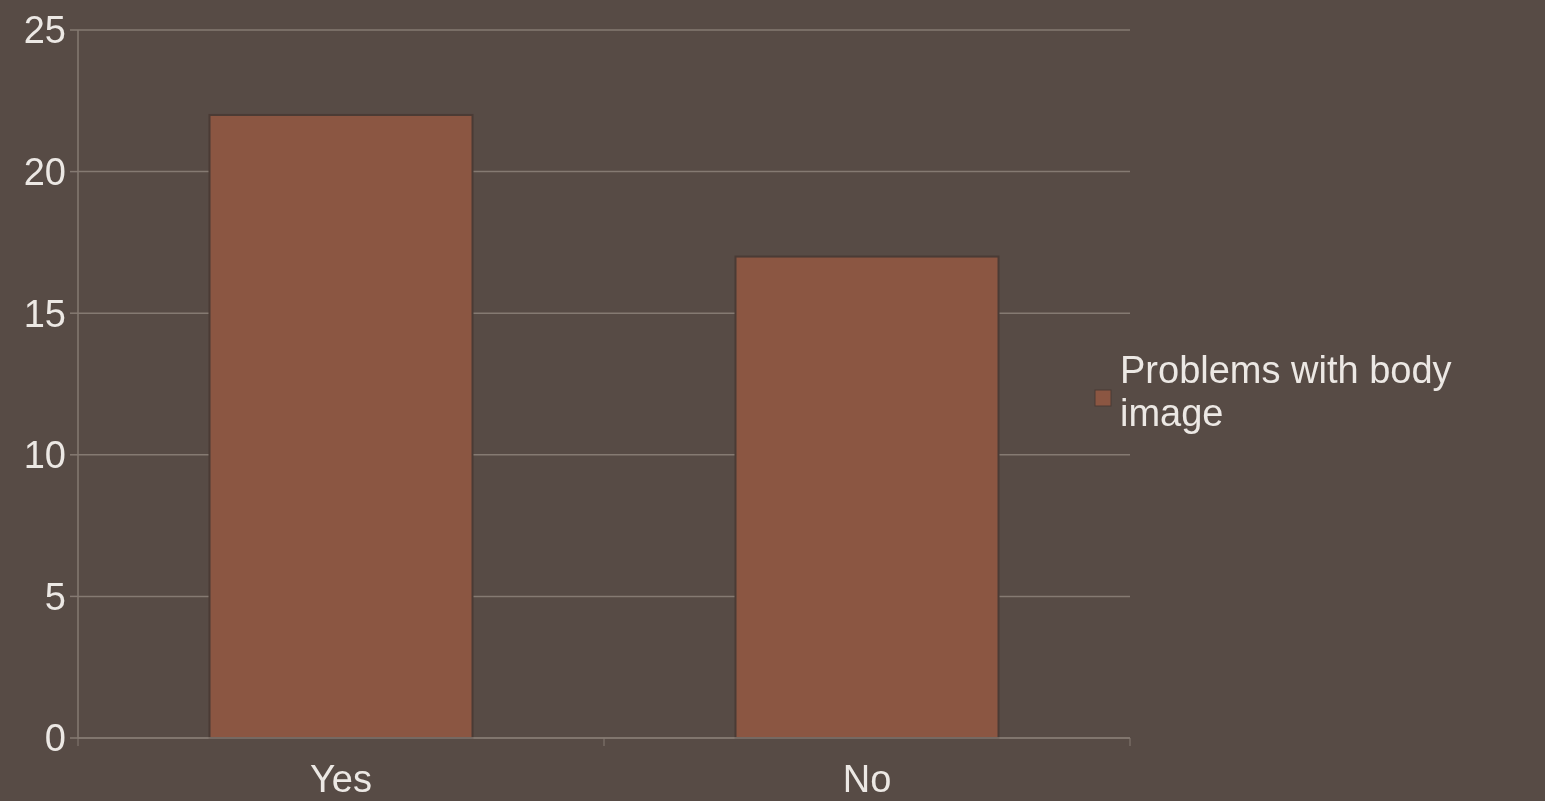  Describe the element at coordinates (55, 596) in the screenshot. I see `y-tick-label: 5` at that location.